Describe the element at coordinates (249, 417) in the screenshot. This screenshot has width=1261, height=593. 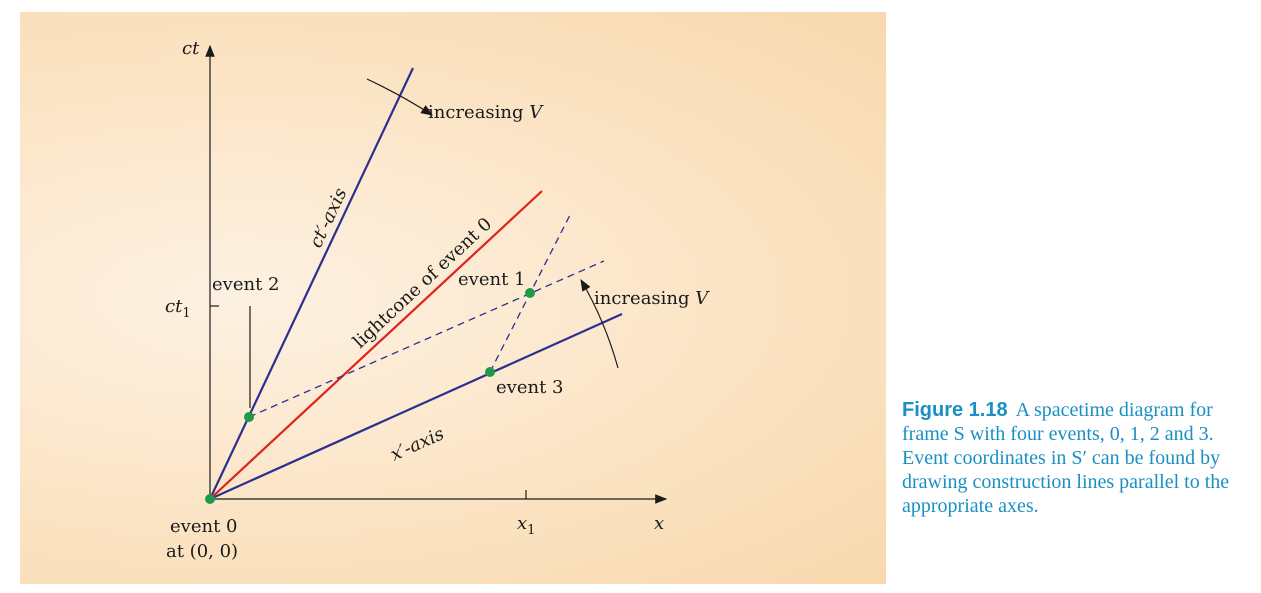
I see `event2-dot` at that location.